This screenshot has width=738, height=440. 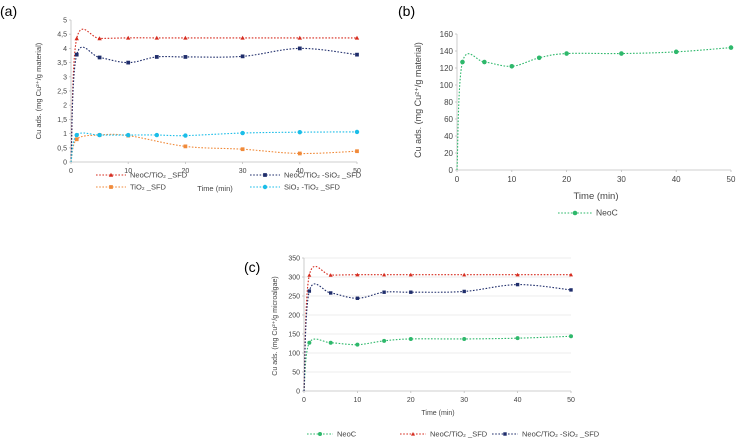 I want to click on panel-b-y-tick-label: 40, so click(x=448, y=136).